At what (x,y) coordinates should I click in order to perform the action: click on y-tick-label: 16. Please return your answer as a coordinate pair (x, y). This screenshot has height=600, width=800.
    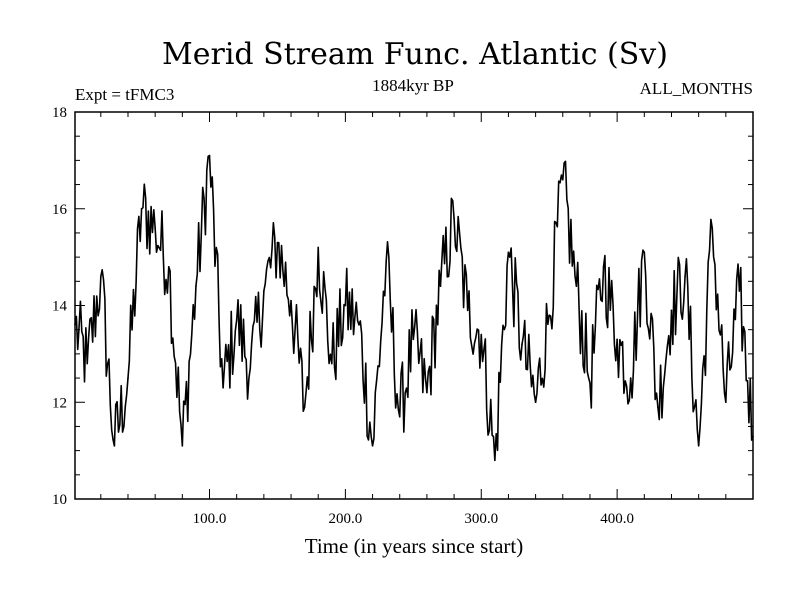
    Looking at the image, I should click on (60, 210).